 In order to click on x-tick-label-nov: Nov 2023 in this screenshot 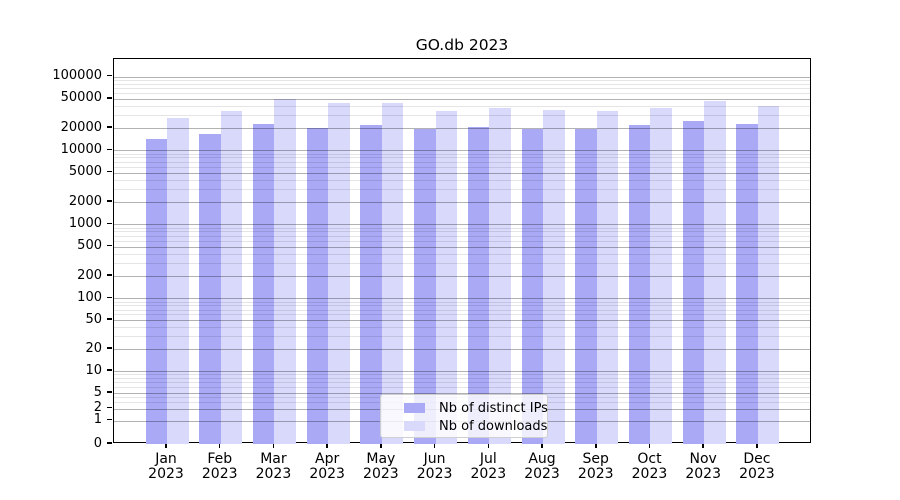, I will do `click(703, 466)`.